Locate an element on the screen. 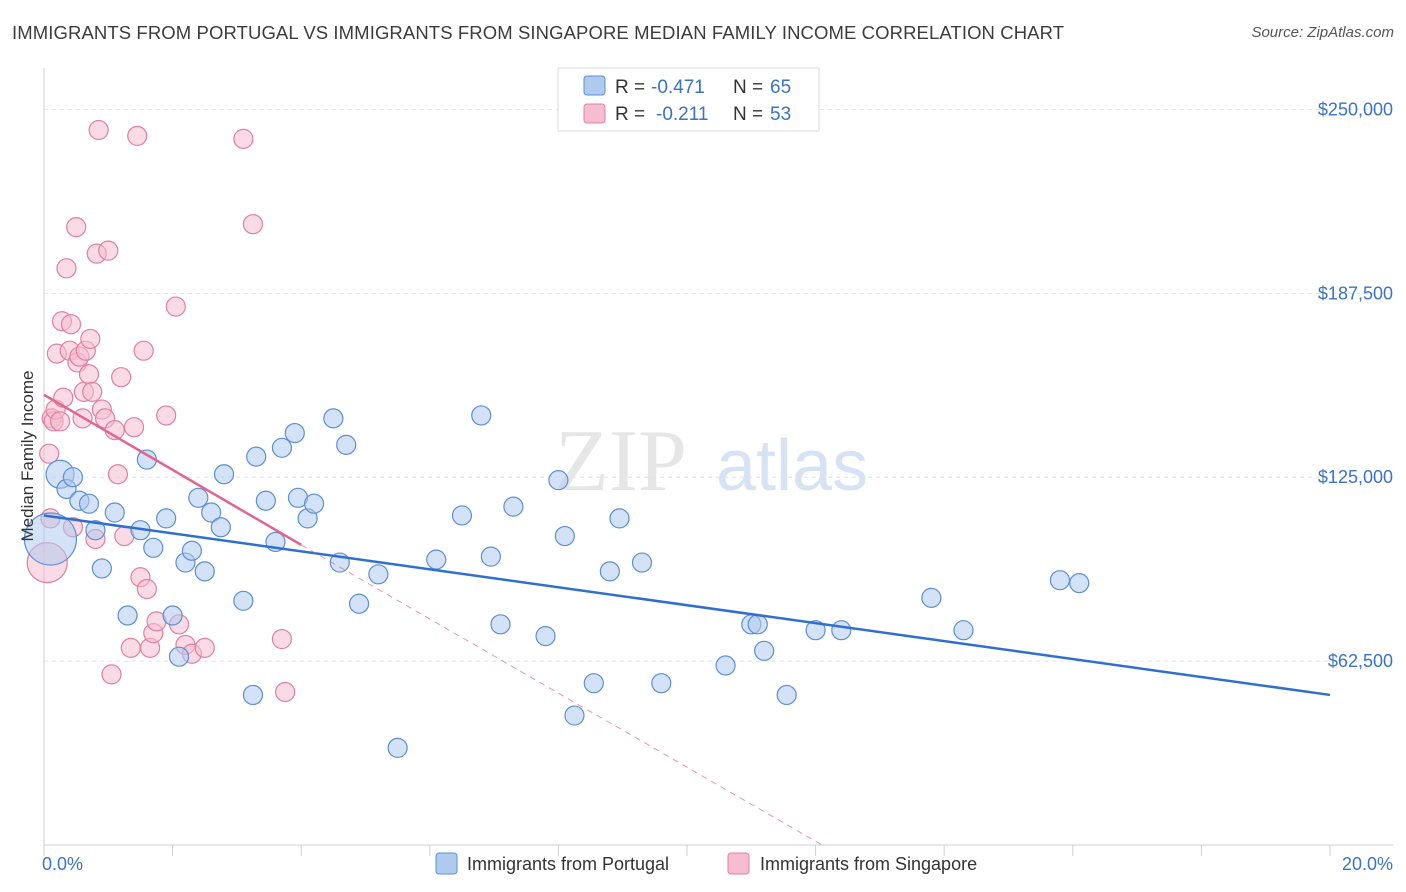  y-tick-label: $250,000 is located at coordinates (1355, 109).